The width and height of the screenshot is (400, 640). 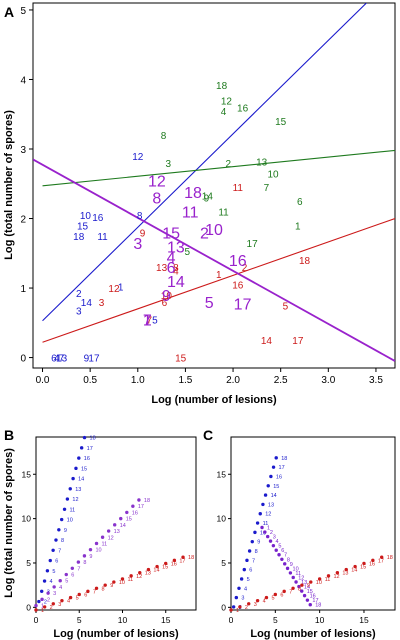 I want to click on panel-a-point-label: 1, so click(x=298, y=226).